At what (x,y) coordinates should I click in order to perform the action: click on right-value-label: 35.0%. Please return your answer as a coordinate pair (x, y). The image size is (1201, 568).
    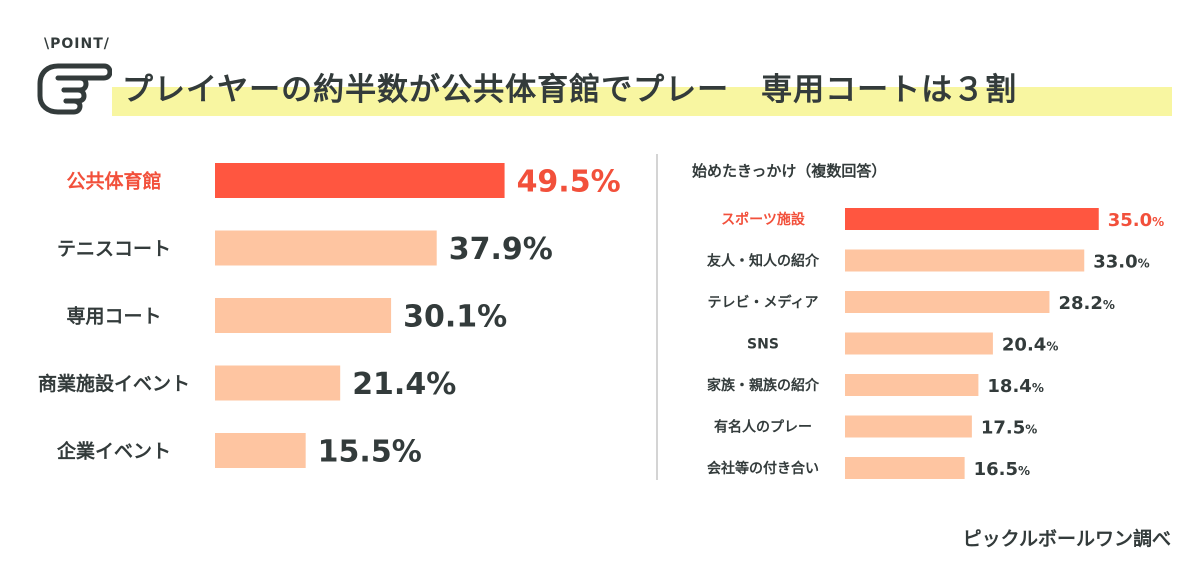
    Looking at the image, I should click on (1136, 220).